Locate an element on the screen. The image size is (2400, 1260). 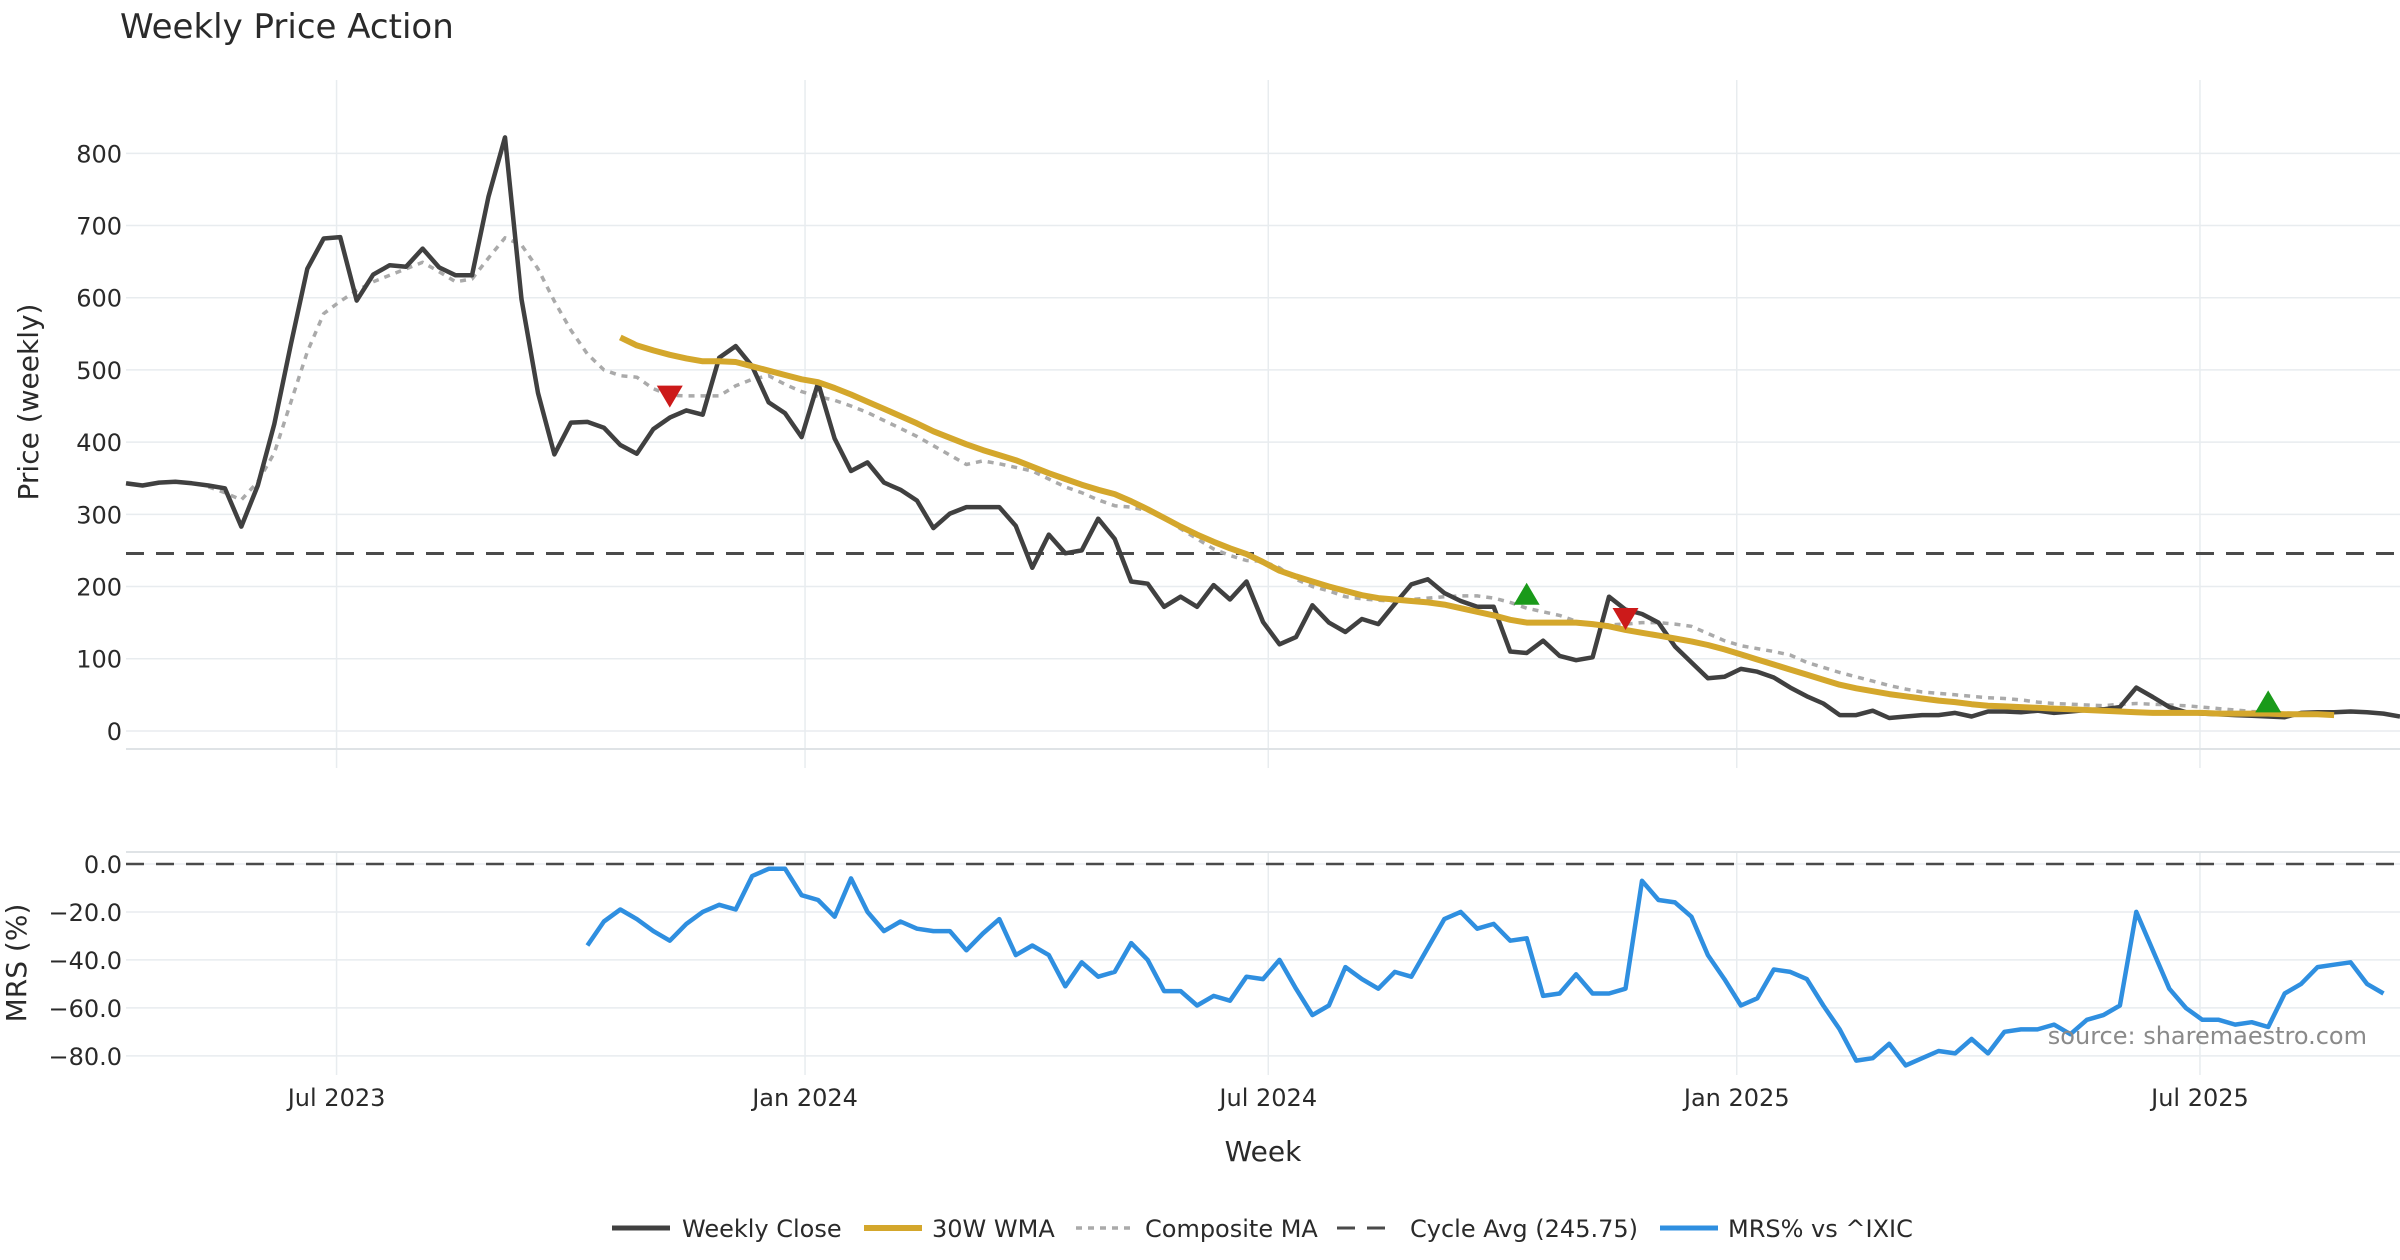
x-tick-label: Jan 2025 is located at coordinates (1736, 1098).